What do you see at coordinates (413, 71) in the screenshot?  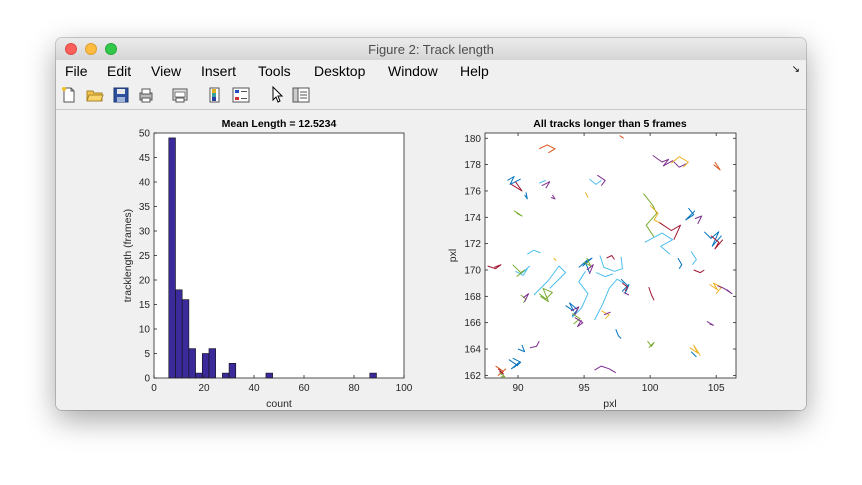 I see `menu-window: Window` at bounding box center [413, 71].